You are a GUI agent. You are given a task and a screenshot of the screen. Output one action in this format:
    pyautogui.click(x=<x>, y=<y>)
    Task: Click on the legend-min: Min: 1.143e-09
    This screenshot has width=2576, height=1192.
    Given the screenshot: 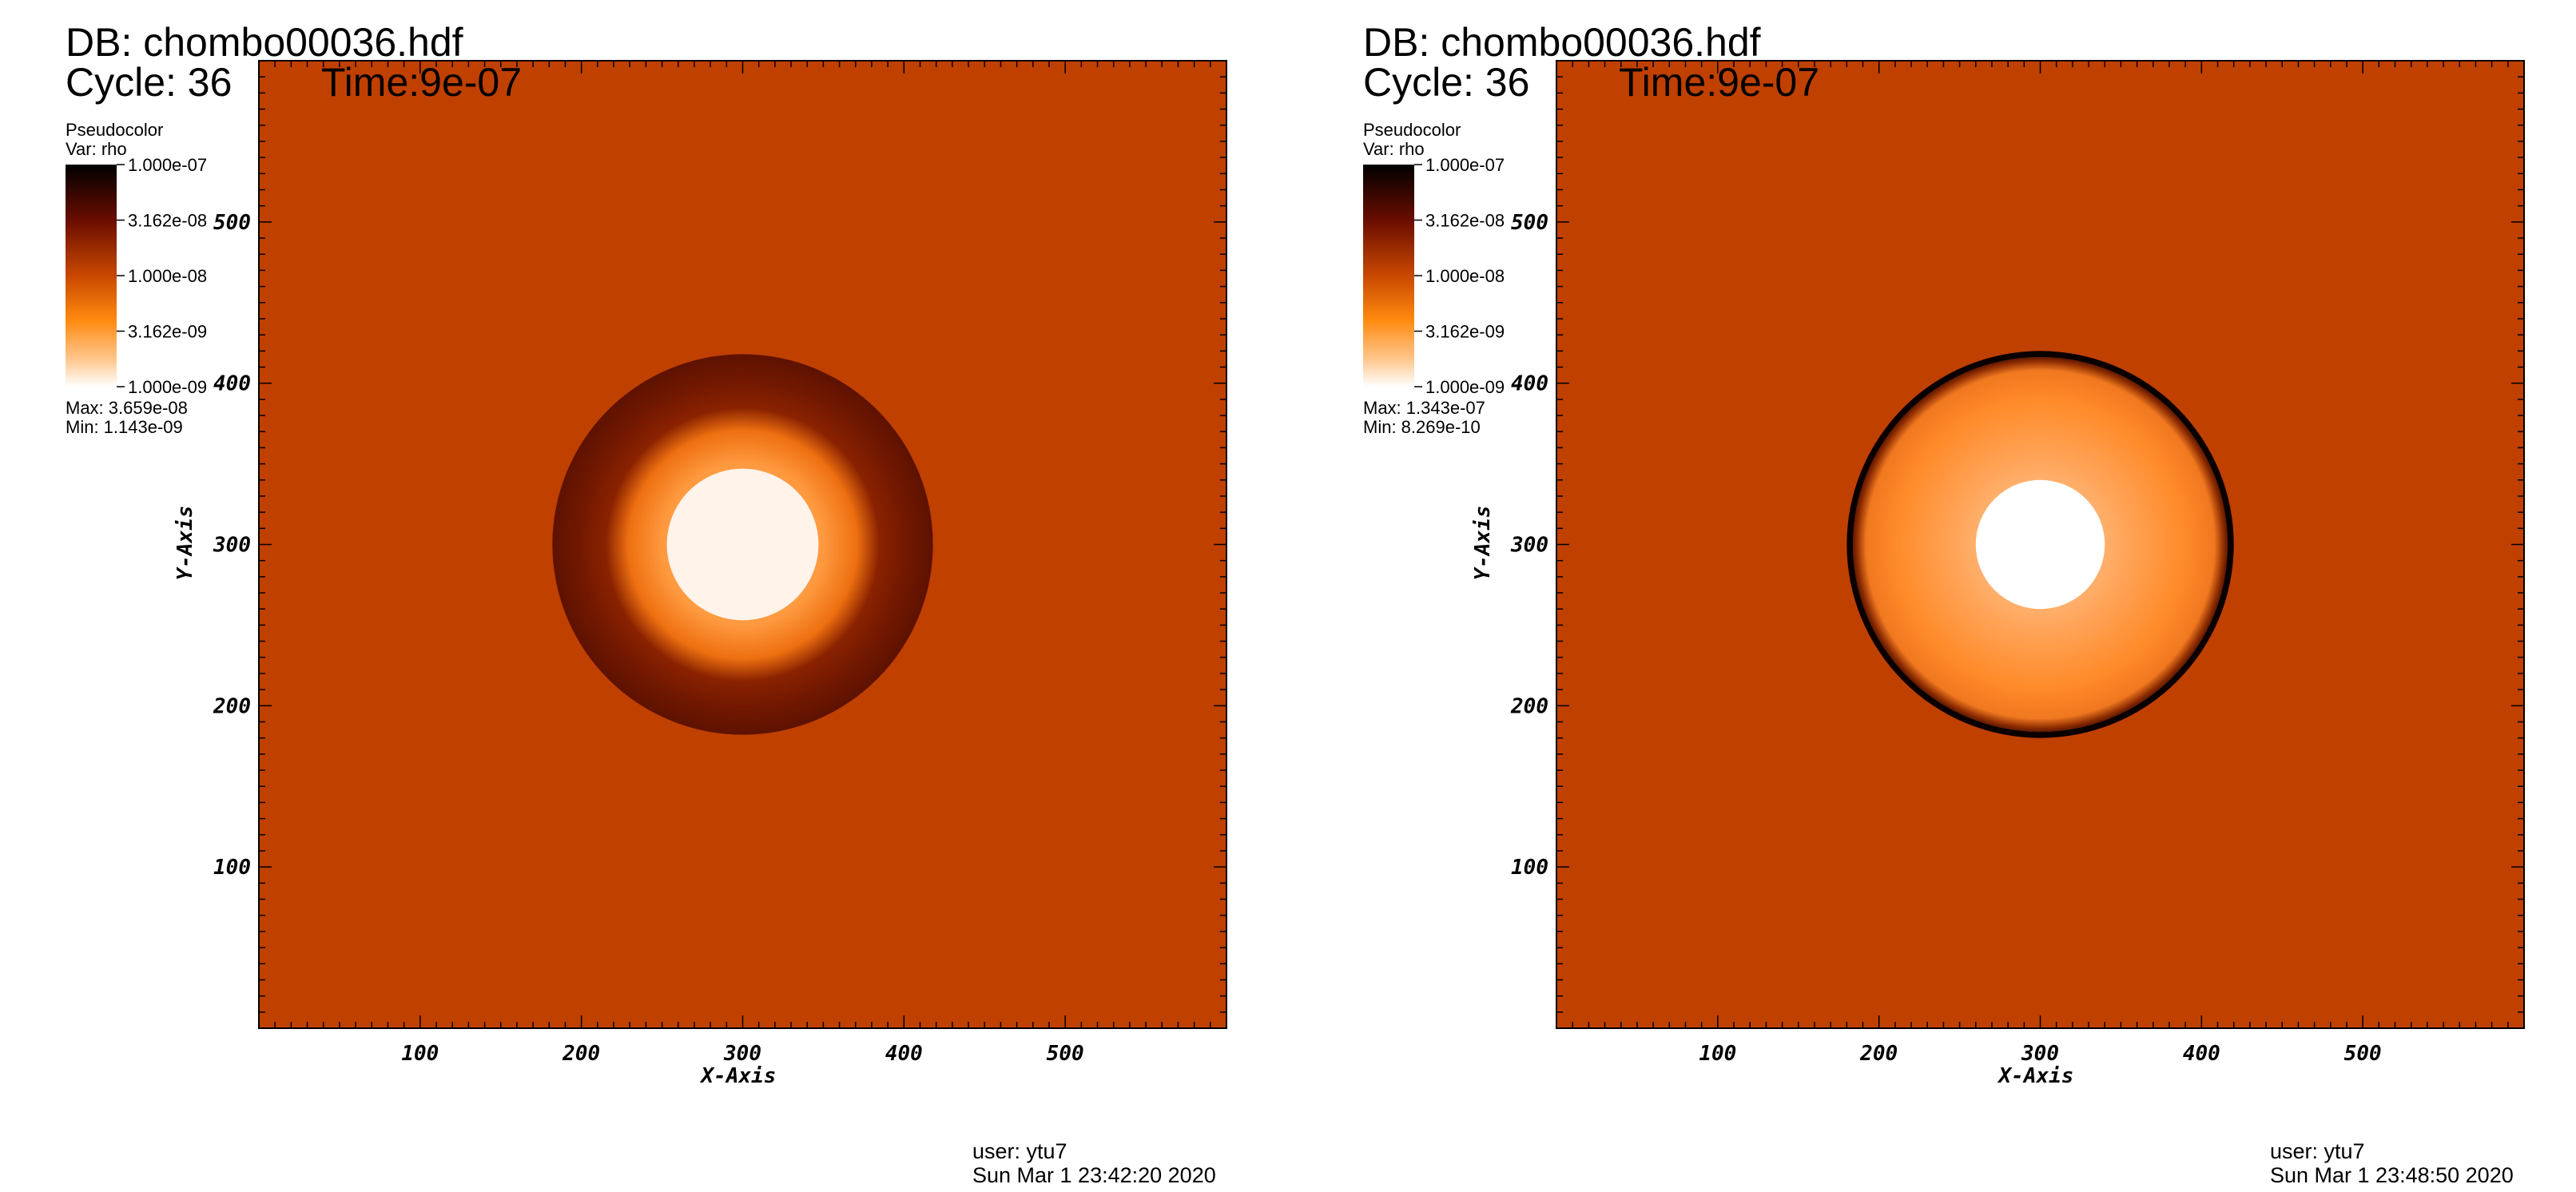 What is the action you would take?
    pyautogui.click(x=124, y=427)
    